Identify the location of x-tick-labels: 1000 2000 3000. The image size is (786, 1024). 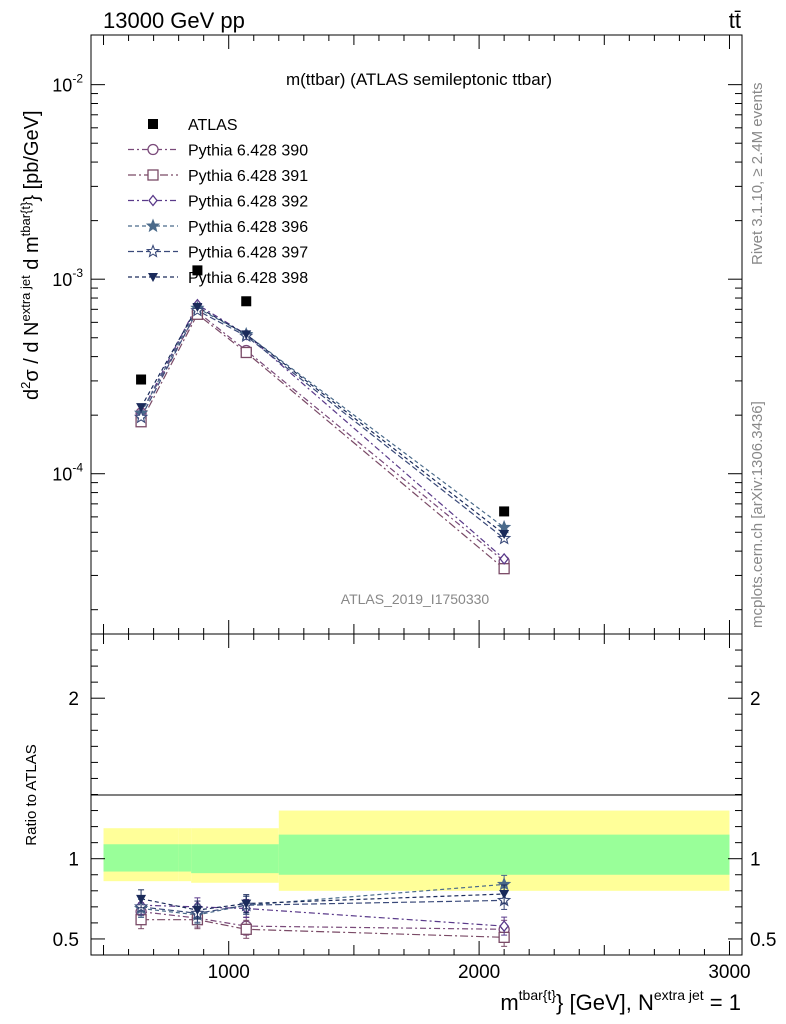
(479, 972).